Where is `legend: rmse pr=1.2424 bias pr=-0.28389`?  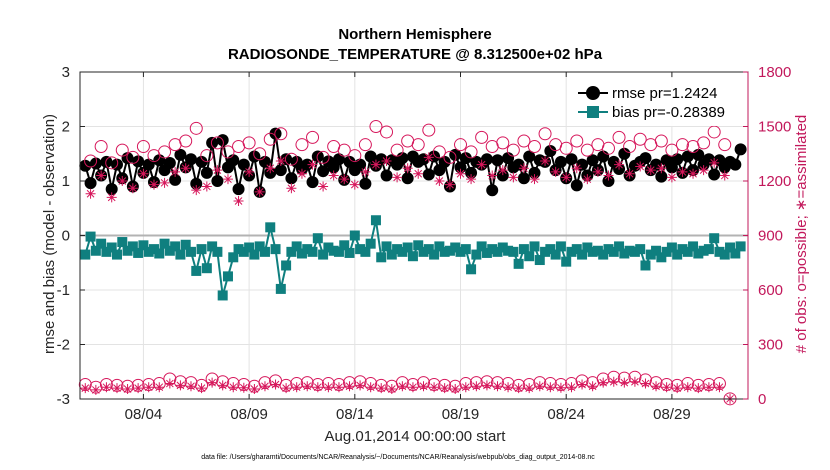
legend: rmse pr=1.2424 bias pr=-0.28389 is located at coordinates (658, 102).